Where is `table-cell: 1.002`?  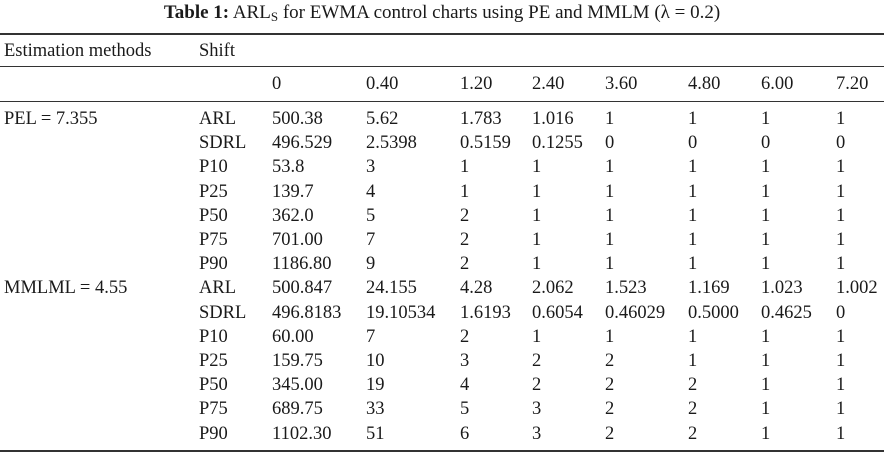
table-cell: 1.002 is located at coordinates (857, 288).